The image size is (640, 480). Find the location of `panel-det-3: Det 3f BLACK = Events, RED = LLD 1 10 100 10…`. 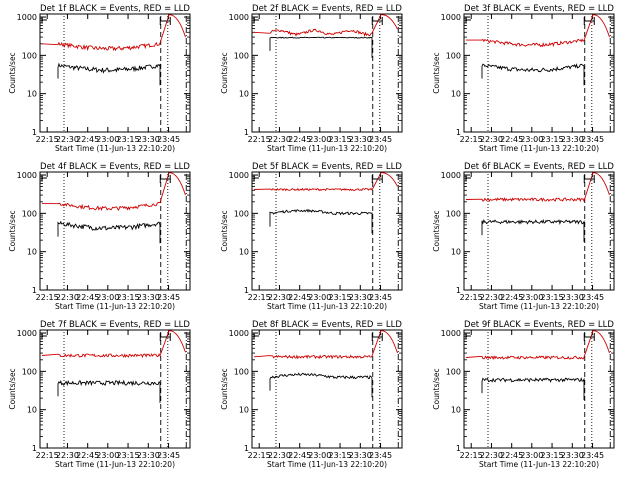

panel-det-3: Det 3f BLACK = Events, RED = LLD 1 10 100 10… is located at coordinates (523, 78).